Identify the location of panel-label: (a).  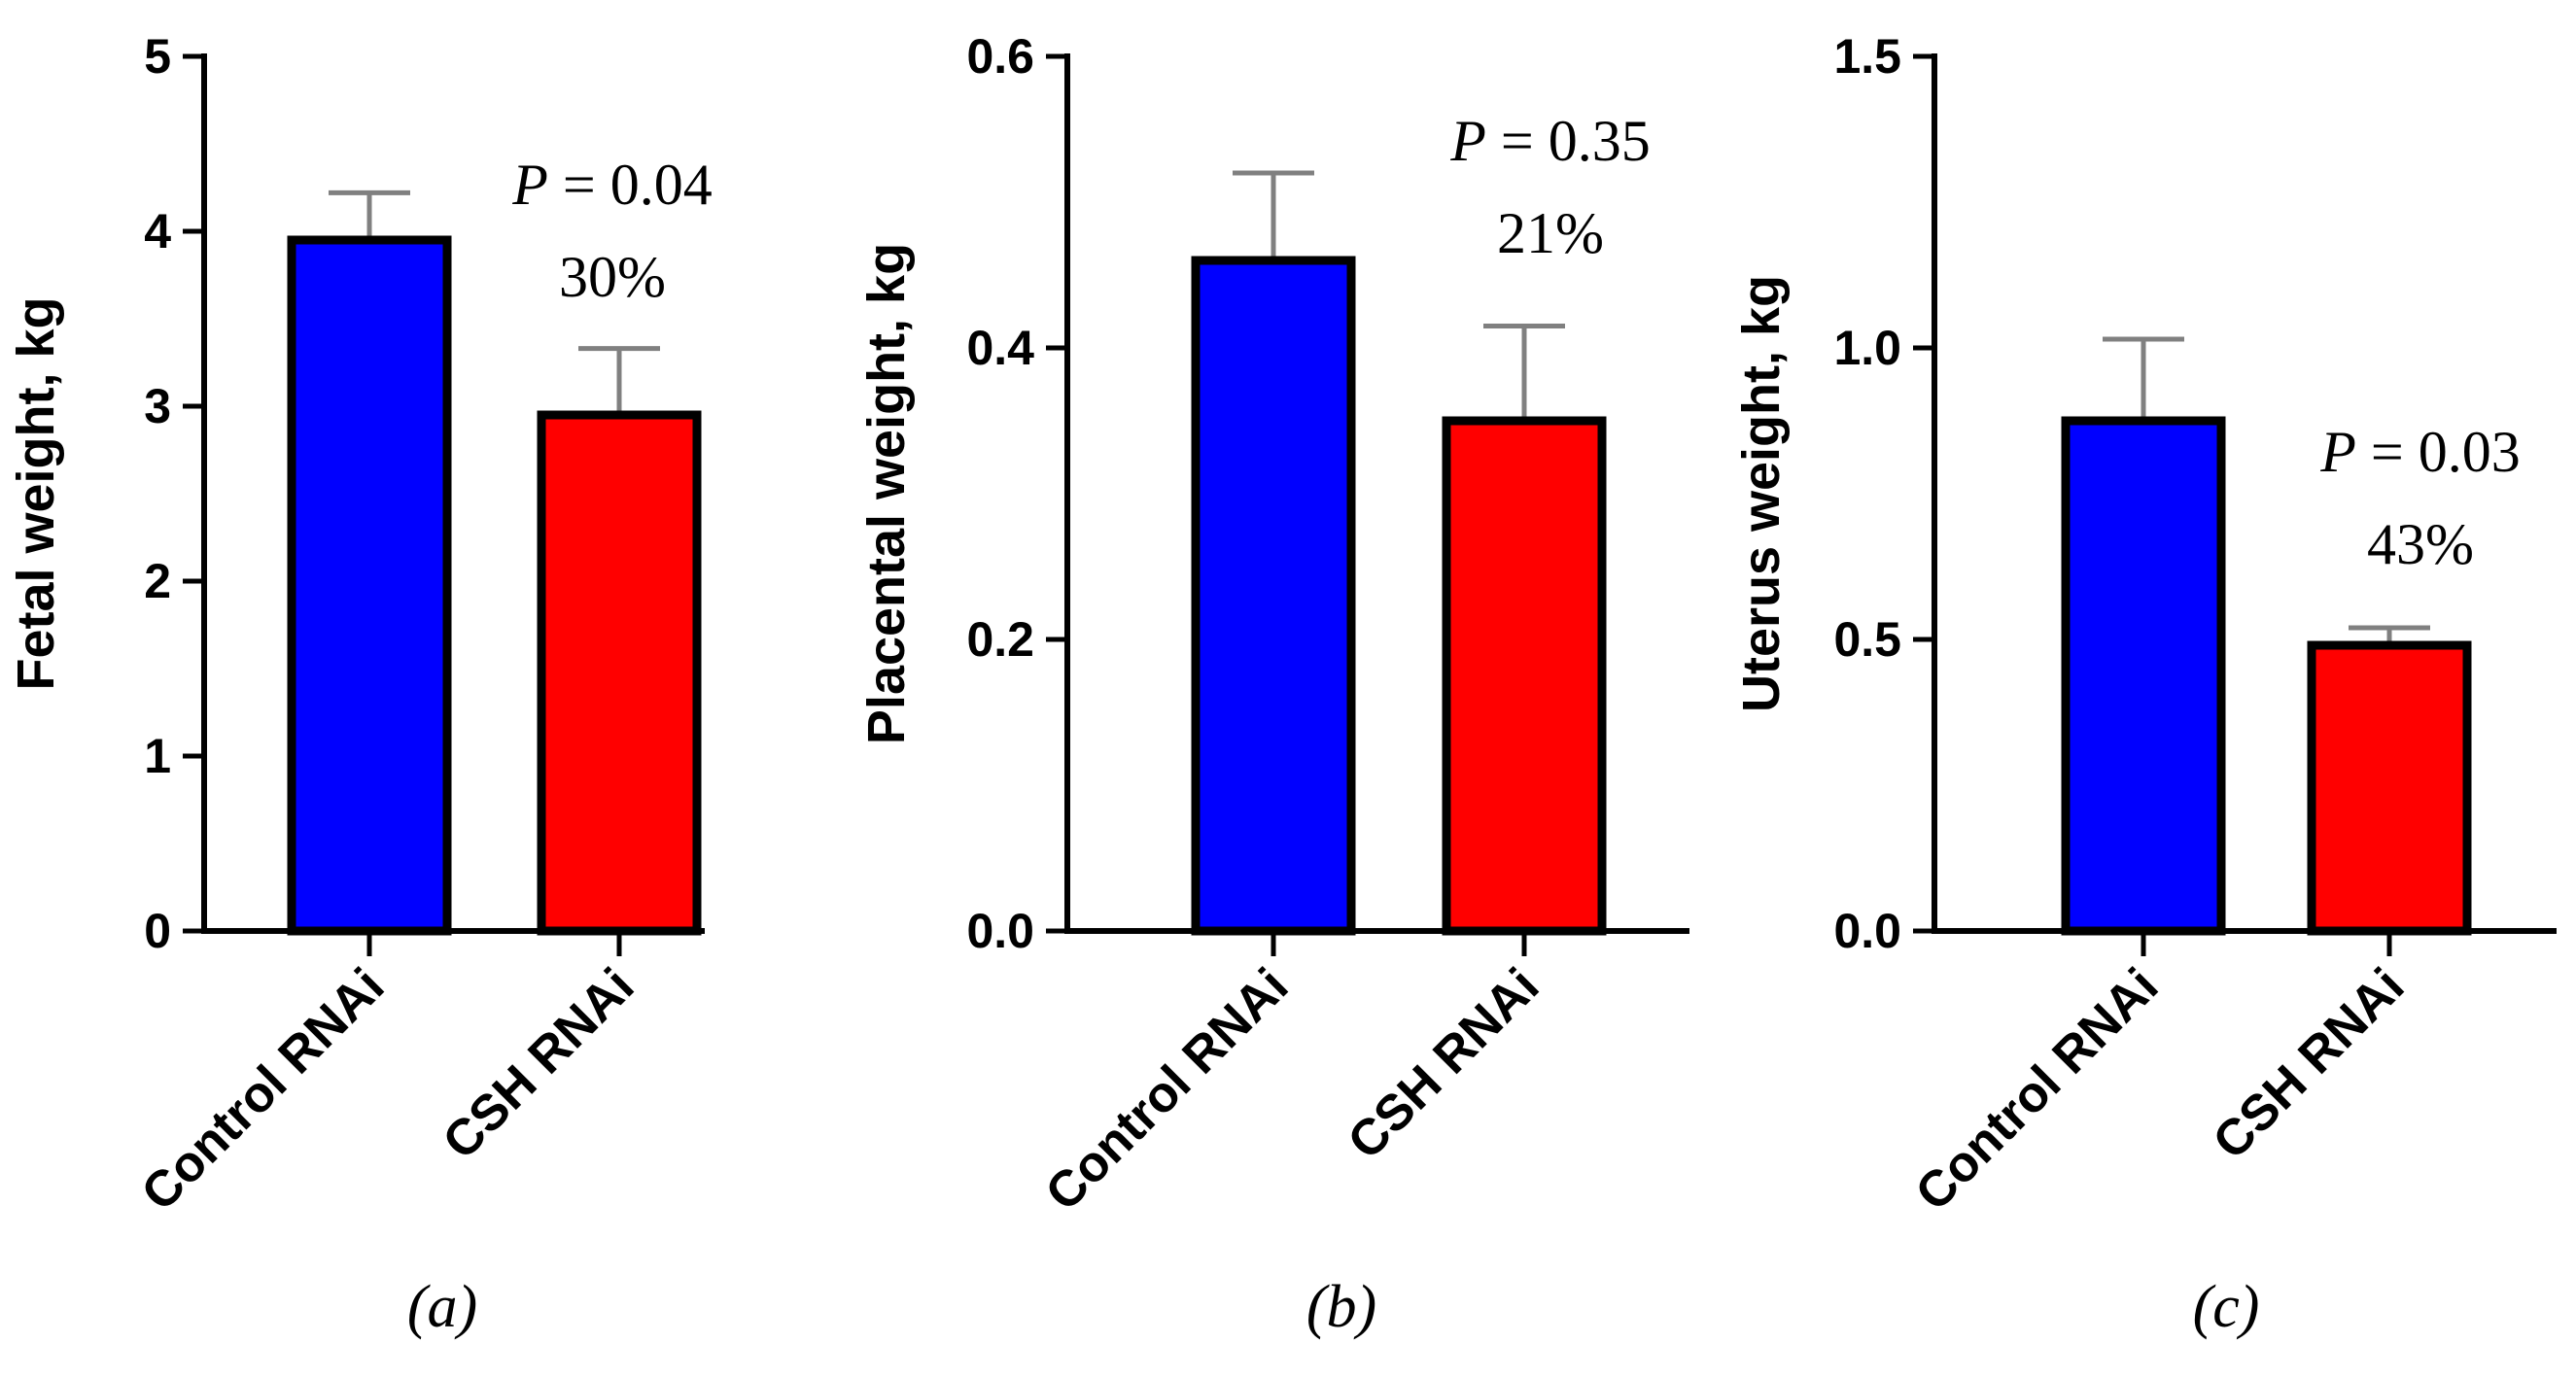
(442, 1307).